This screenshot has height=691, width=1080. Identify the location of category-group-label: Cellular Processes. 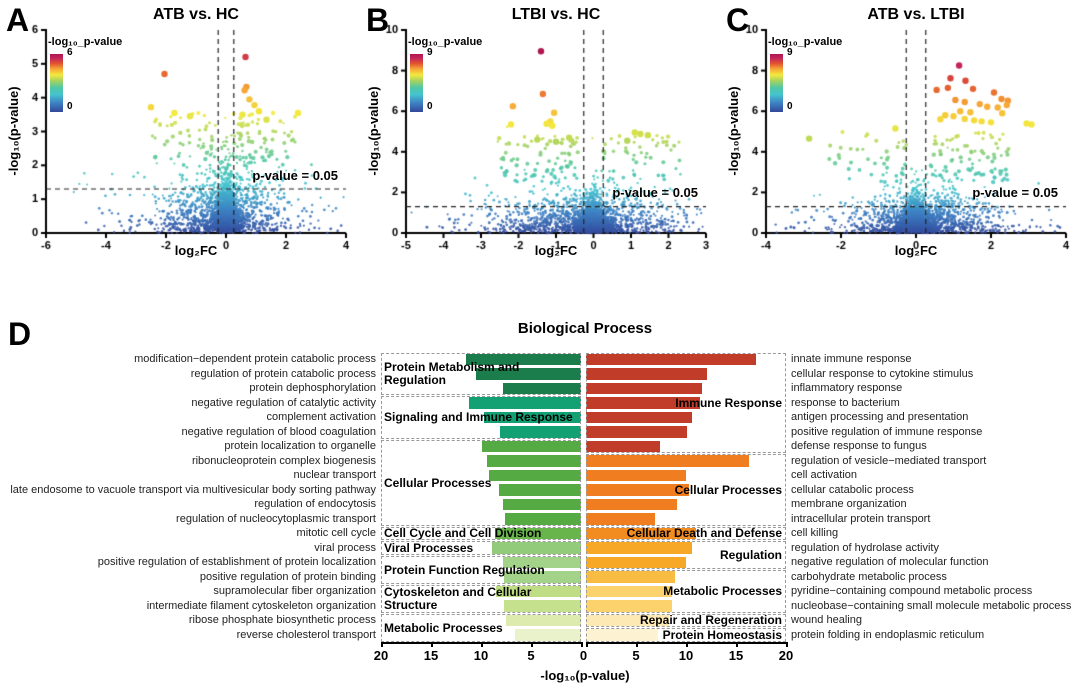
(728, 489).